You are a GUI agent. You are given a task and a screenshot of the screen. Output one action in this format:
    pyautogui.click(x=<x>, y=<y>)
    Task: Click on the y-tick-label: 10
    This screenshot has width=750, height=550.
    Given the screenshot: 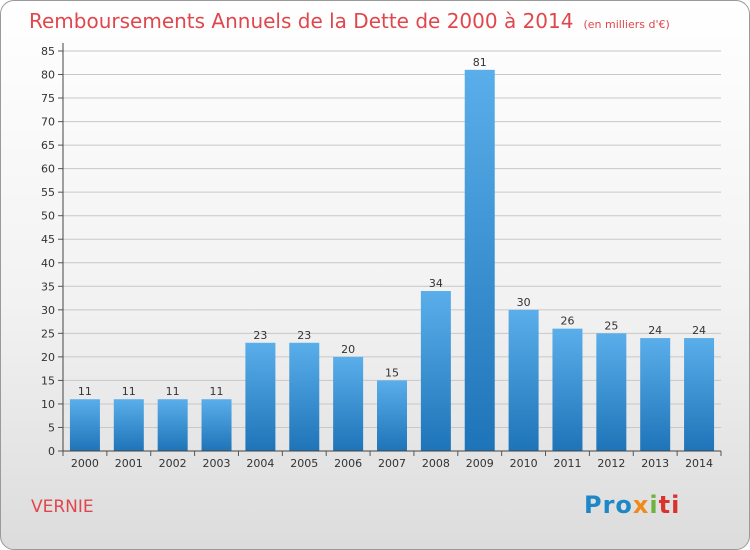 What is the action you would take?
    pyautogui.click(x=48, y=404)
    